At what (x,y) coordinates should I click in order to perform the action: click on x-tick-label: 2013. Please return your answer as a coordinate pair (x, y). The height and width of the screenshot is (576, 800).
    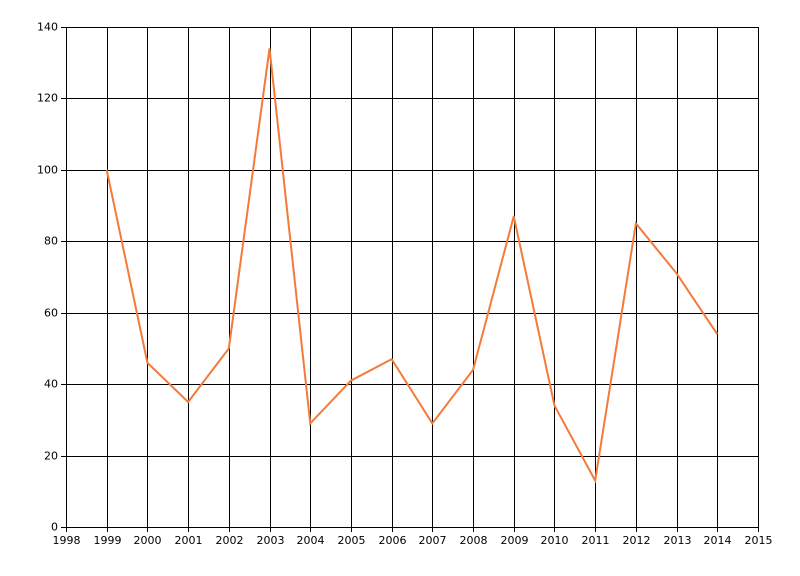
    Looking at the image, I should click on (678, 540).